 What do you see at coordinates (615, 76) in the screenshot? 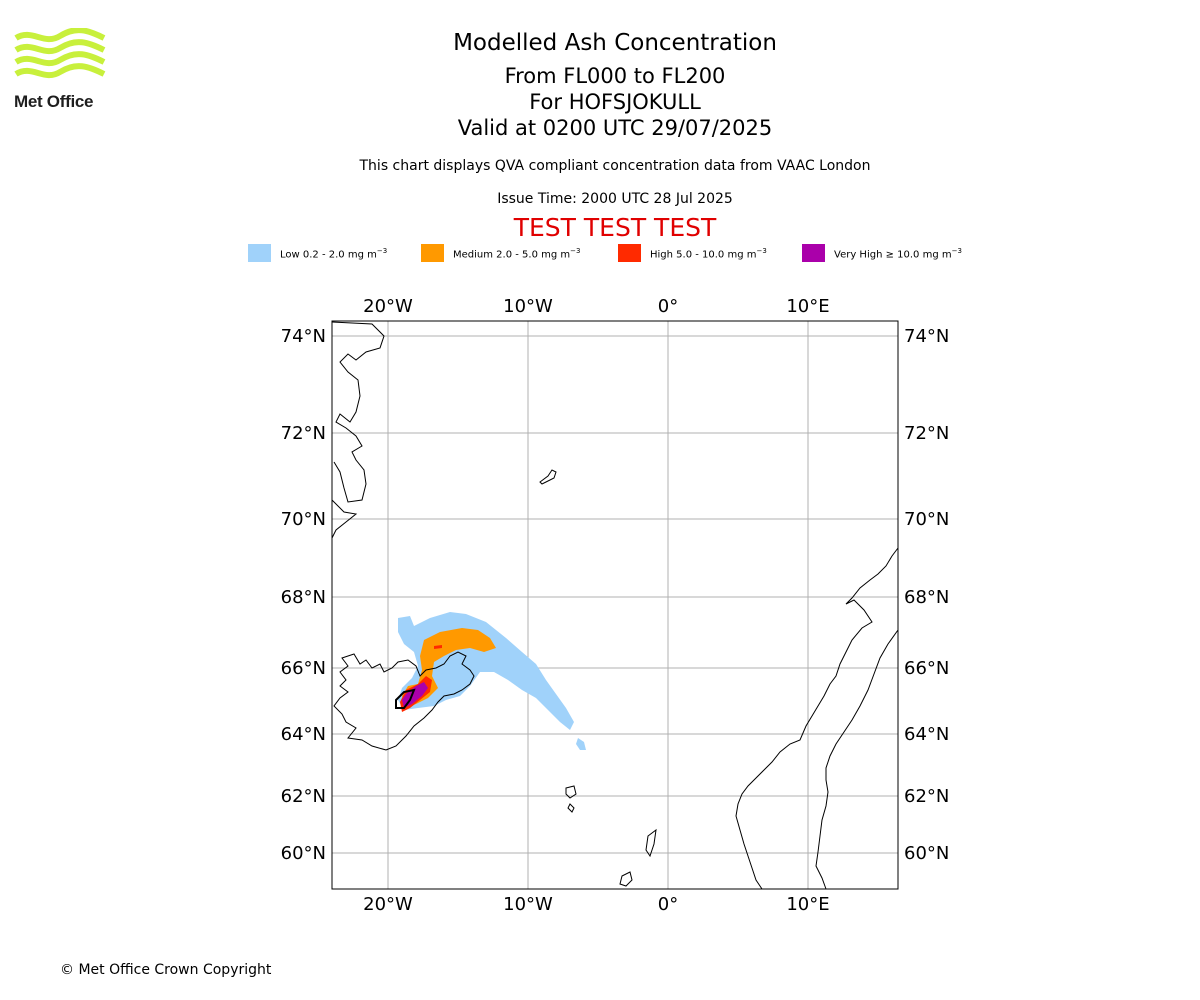
I see `flight-level-range: From FL000 to FL200` at bounding box center [615, 76].